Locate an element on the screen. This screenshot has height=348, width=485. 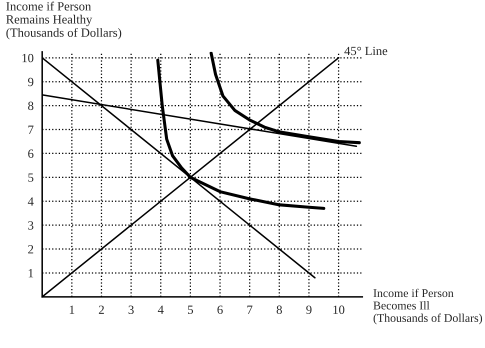
x-tick-label: 5 is located at coordinates (191, 310).